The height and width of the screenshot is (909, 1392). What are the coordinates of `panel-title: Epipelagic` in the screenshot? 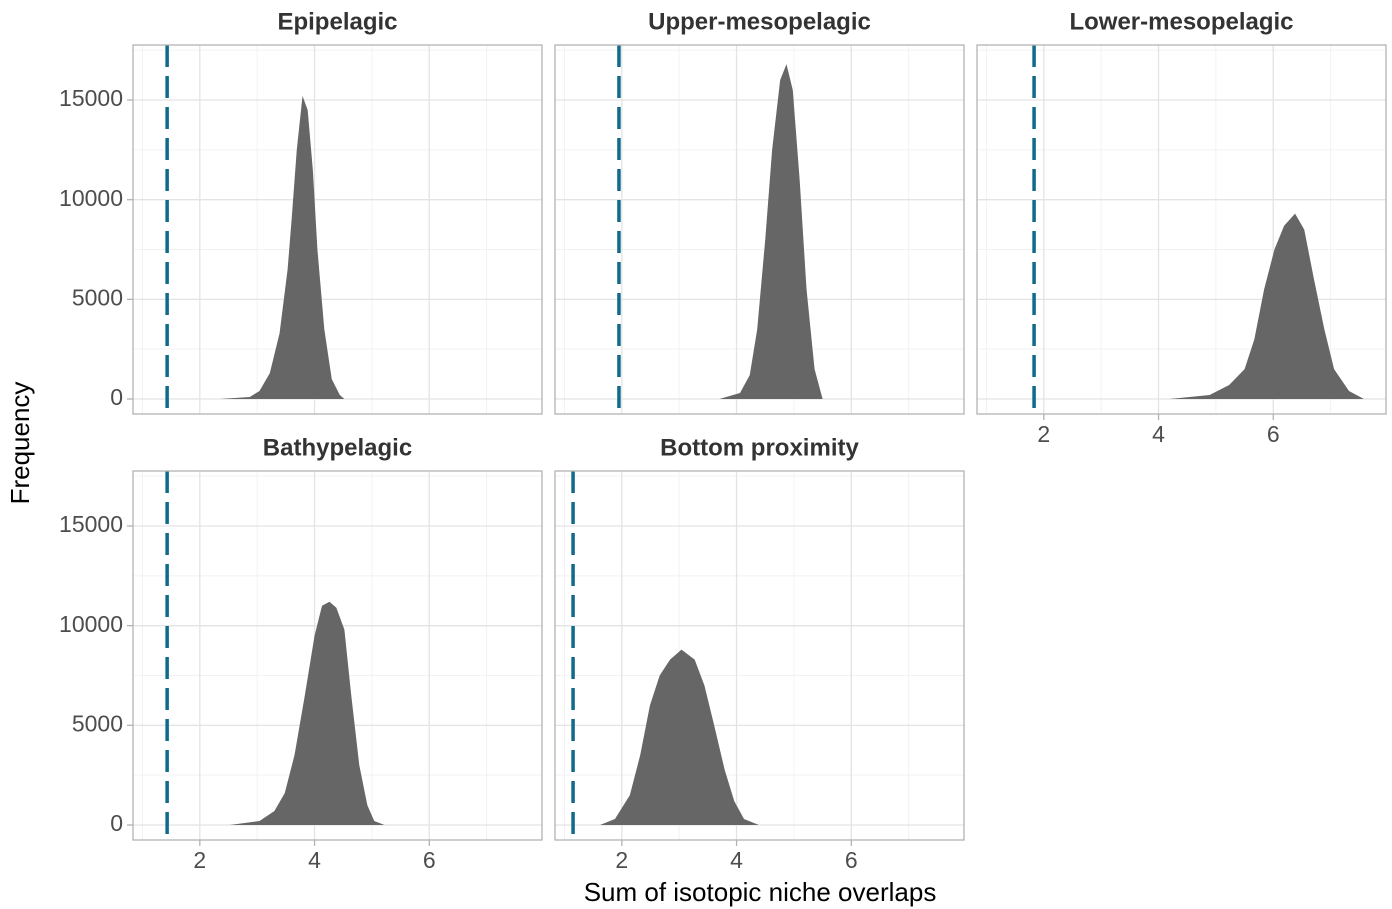 It's located at (337, 21).